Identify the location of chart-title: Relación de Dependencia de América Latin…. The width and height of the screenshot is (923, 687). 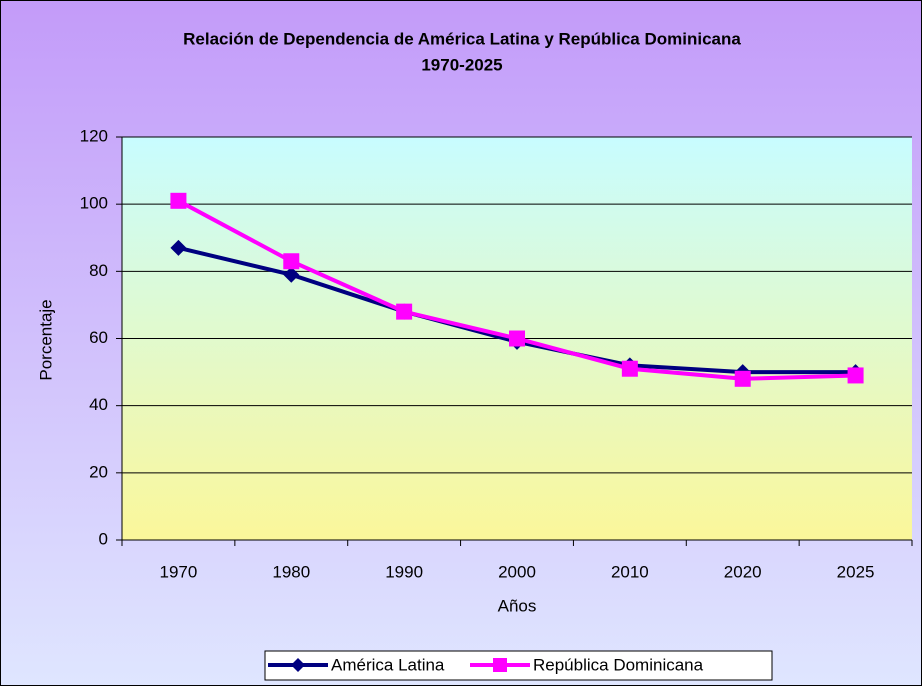
(462, 38).